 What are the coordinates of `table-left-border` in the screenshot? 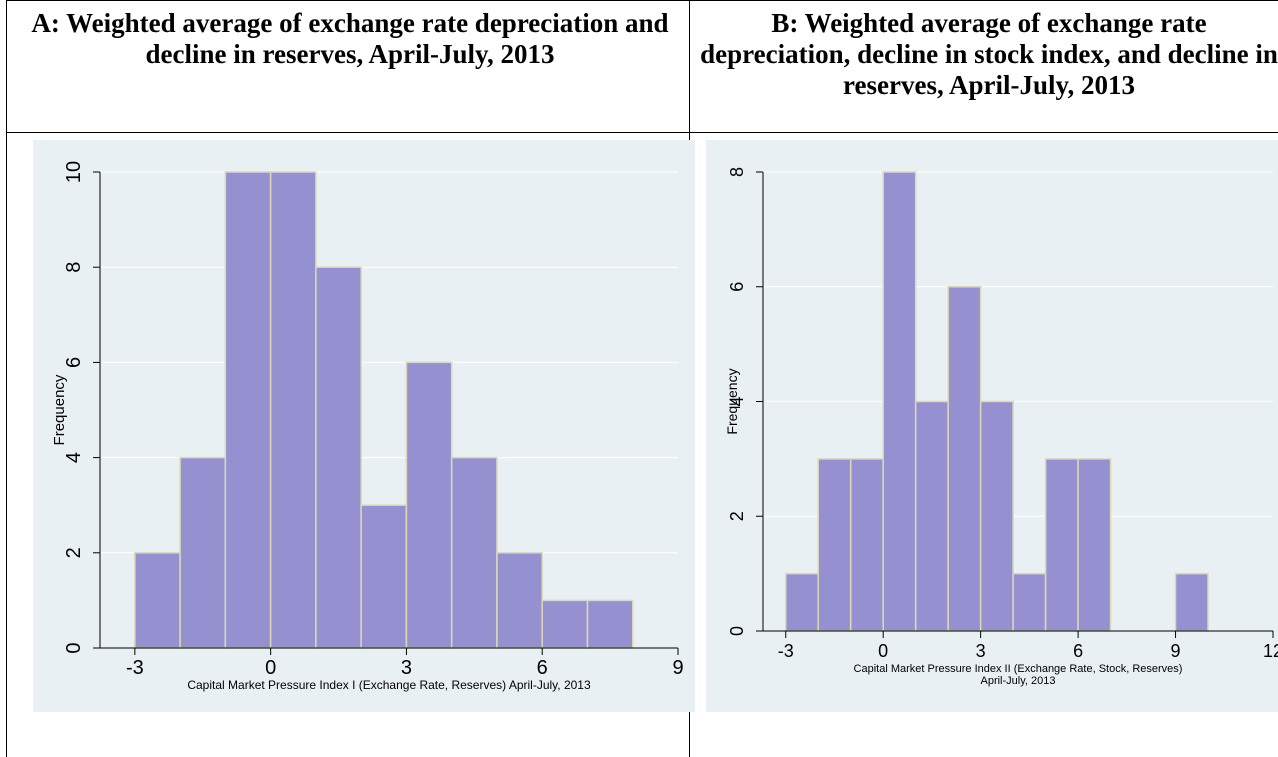 It's located at (6, 378).